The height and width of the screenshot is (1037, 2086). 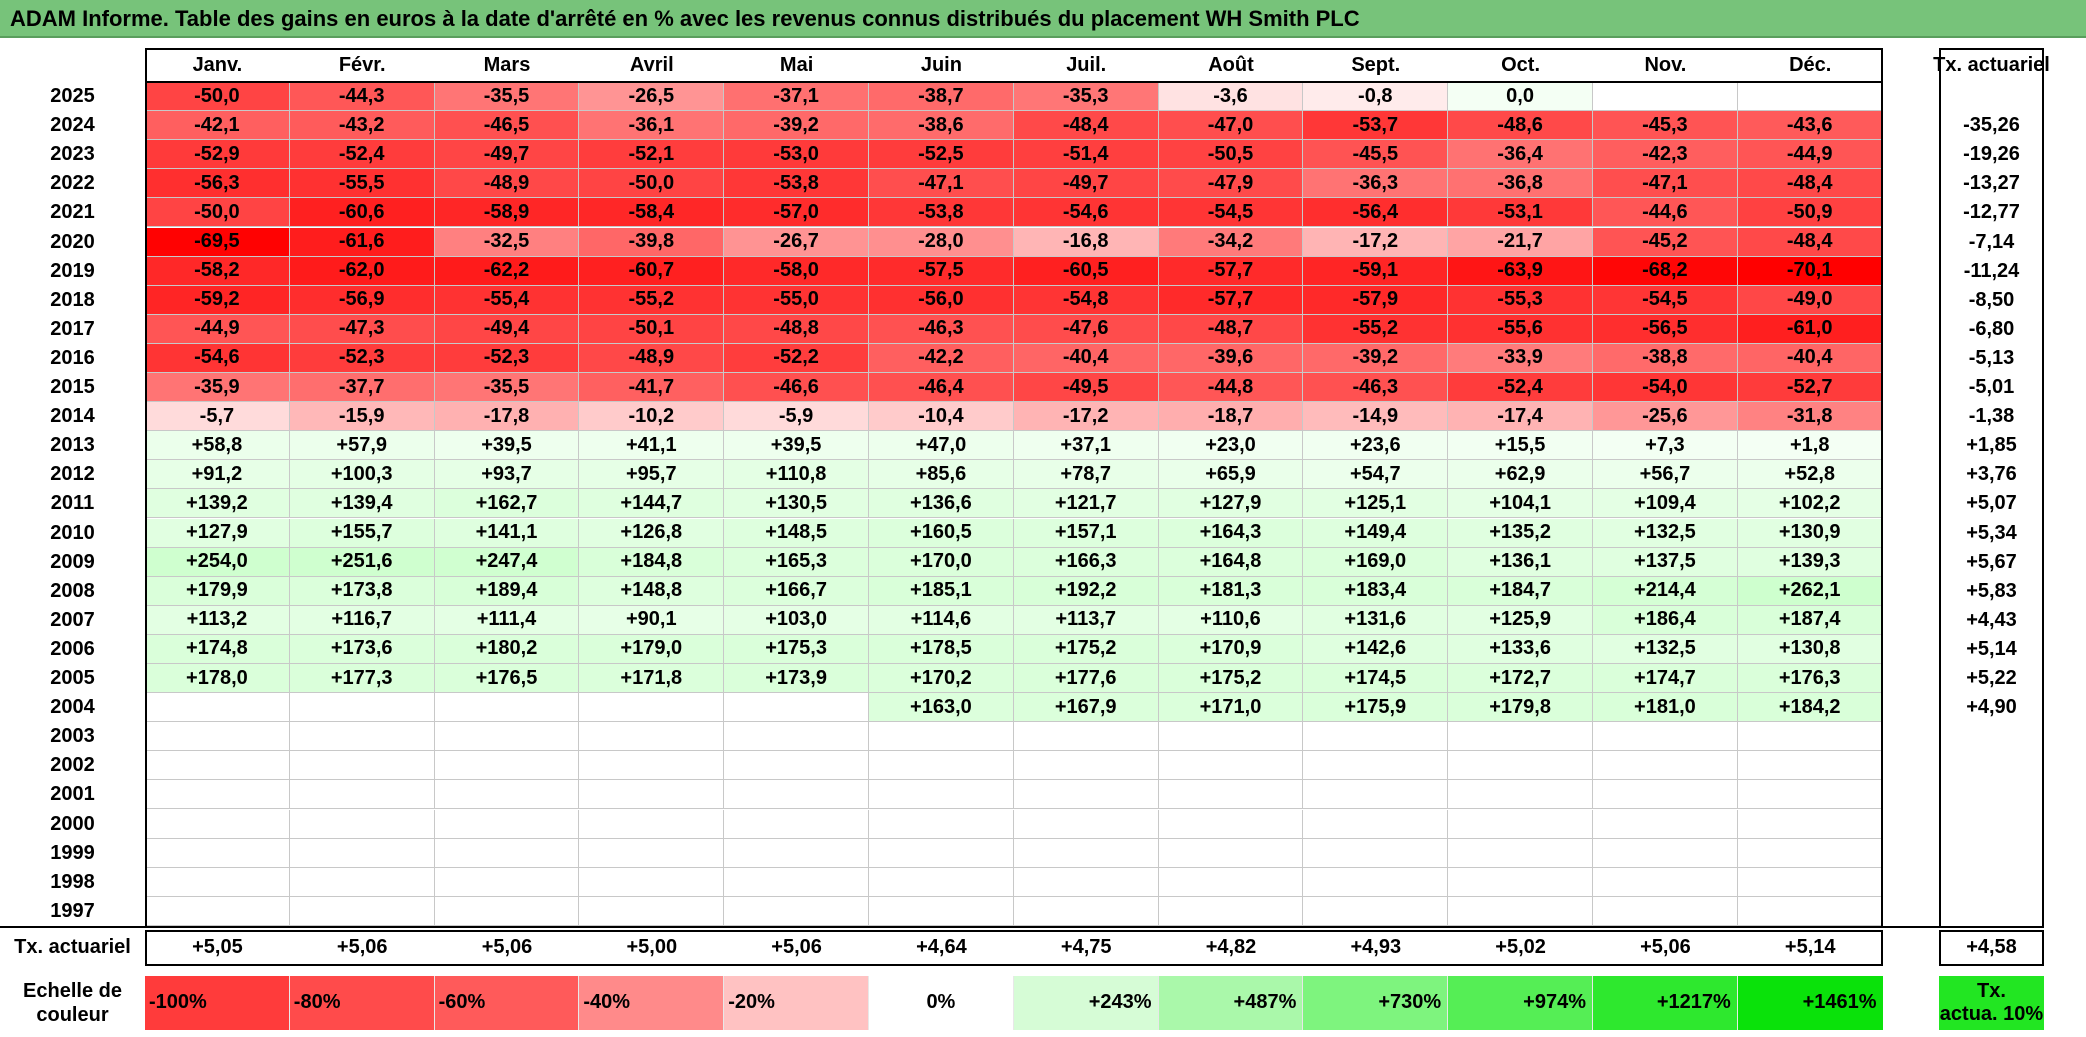 What do you see at coordinates (1810, 388) in the screenshot?
I see `table-cell: -52,7` at bounding box center [1810, 388].